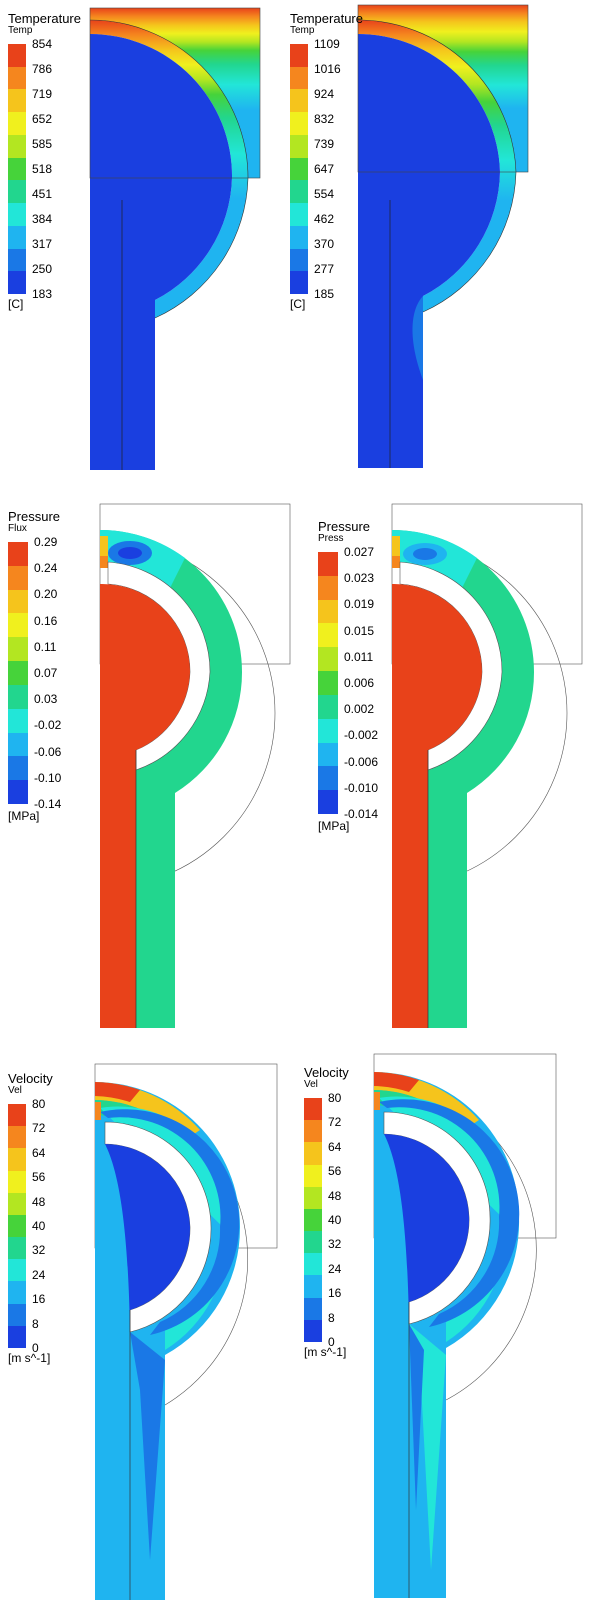 Image resolution: width=597 pixels, height=1608 pixels. What do you see at coordinates (42, 244) in the screenshot?
I see `colorbar-tick-label: 317` at bounding box center [42, 244].